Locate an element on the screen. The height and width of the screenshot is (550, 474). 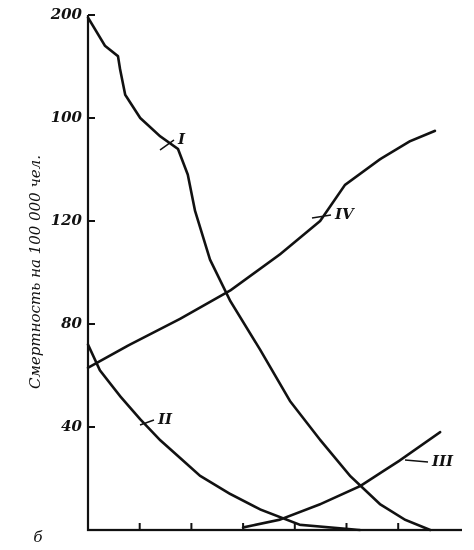
y-tick-label: 120 is located at coordinates (67, 220).